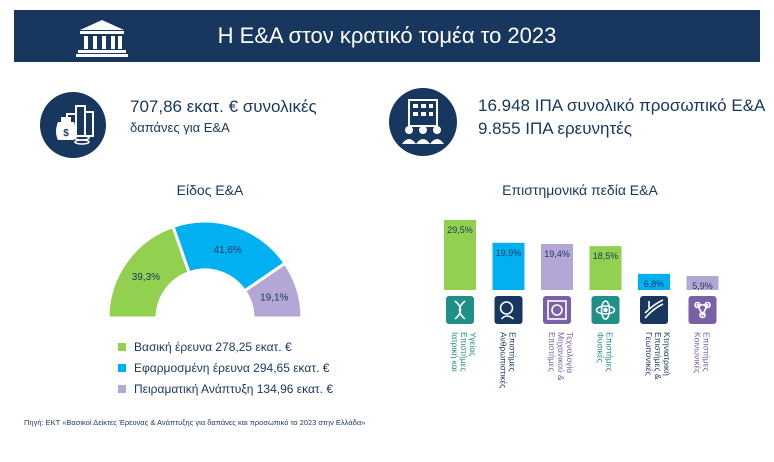 The width and height of the screenshot is (774, 462). I want to click on bar-category-label-4: Επιστήμες &, so click(658, 356).